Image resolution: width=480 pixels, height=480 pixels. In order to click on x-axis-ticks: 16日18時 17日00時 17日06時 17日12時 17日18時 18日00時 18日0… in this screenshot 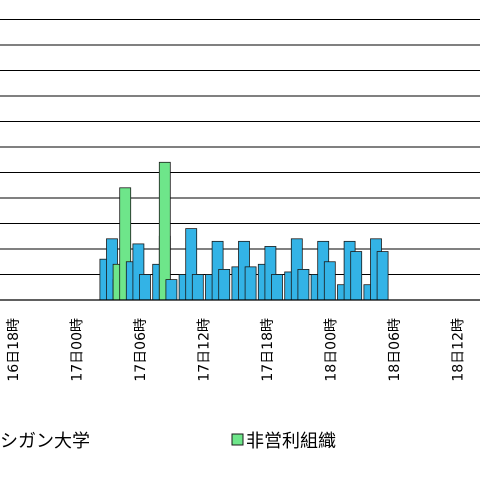, I will do `click(236, 350)`.